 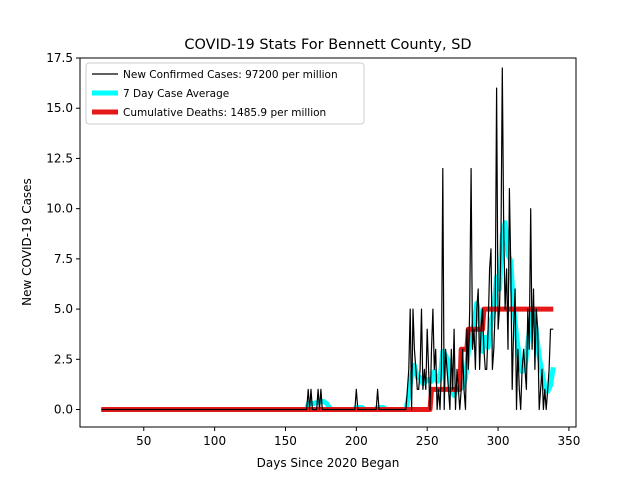 I want to click on y-tick-label: 7.5, so click(x=63, y=259).